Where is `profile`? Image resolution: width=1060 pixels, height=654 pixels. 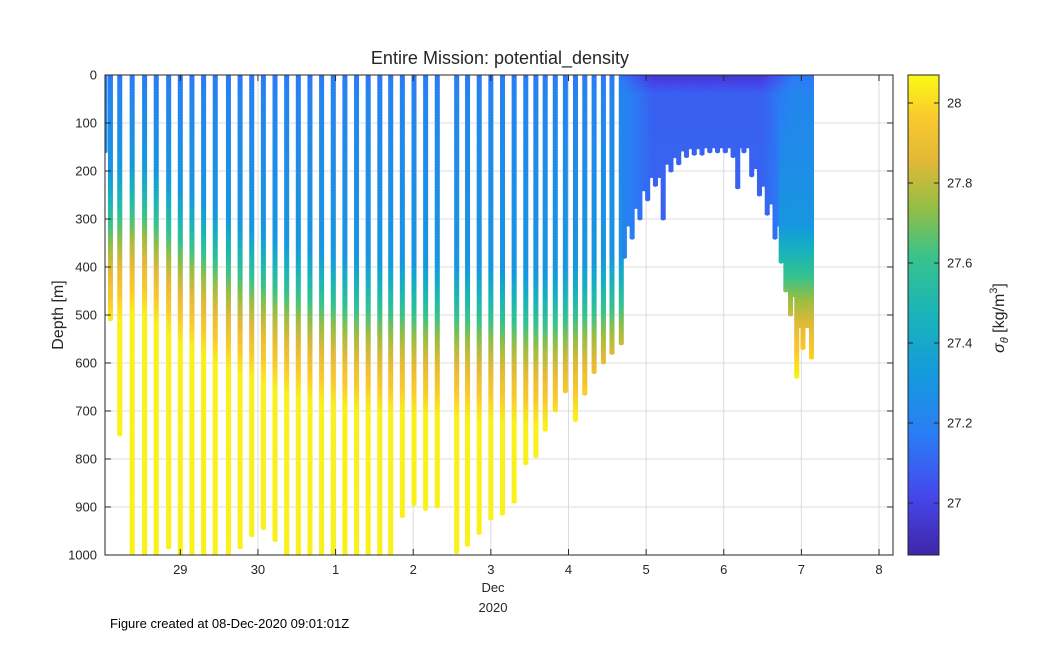 profile is located at coordinates (215, 315).